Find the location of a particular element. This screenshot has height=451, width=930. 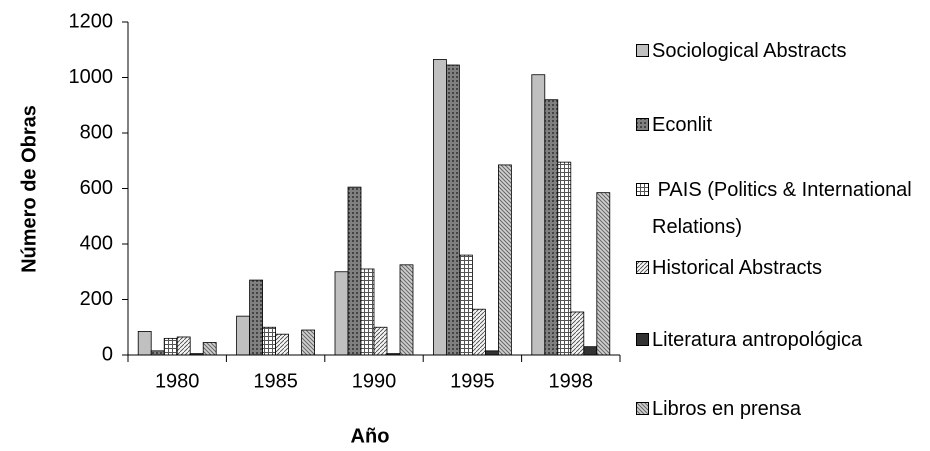

y-tick-label: 600 is located at coordinates (96, 188).